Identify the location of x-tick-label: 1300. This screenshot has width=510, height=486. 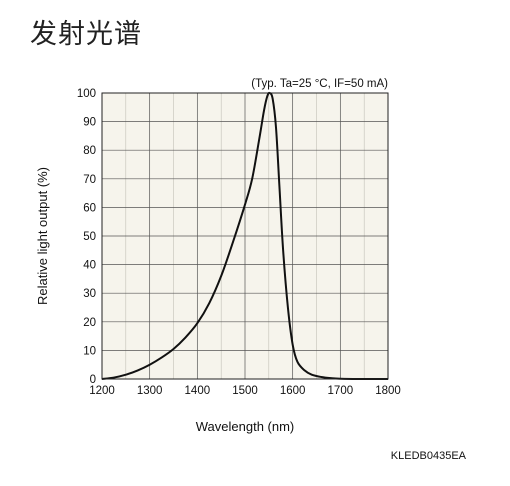
(150, 391).